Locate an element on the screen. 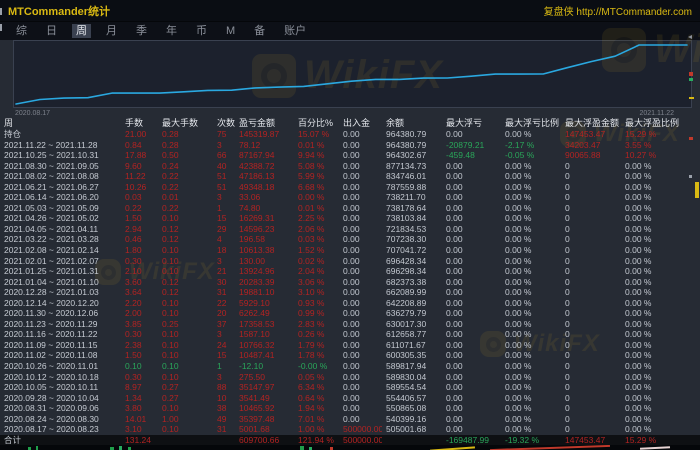 This screenshot has height=450, width=700. column-header: 手数 is located at coordinates (134, 123).